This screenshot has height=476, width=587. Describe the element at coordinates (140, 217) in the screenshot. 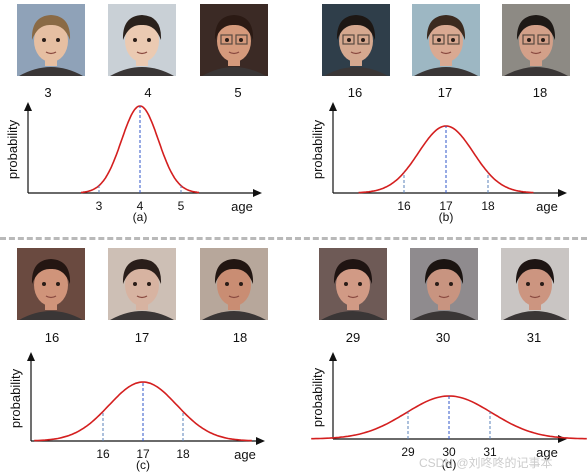

I see `panel-caption: (a)` at that location.